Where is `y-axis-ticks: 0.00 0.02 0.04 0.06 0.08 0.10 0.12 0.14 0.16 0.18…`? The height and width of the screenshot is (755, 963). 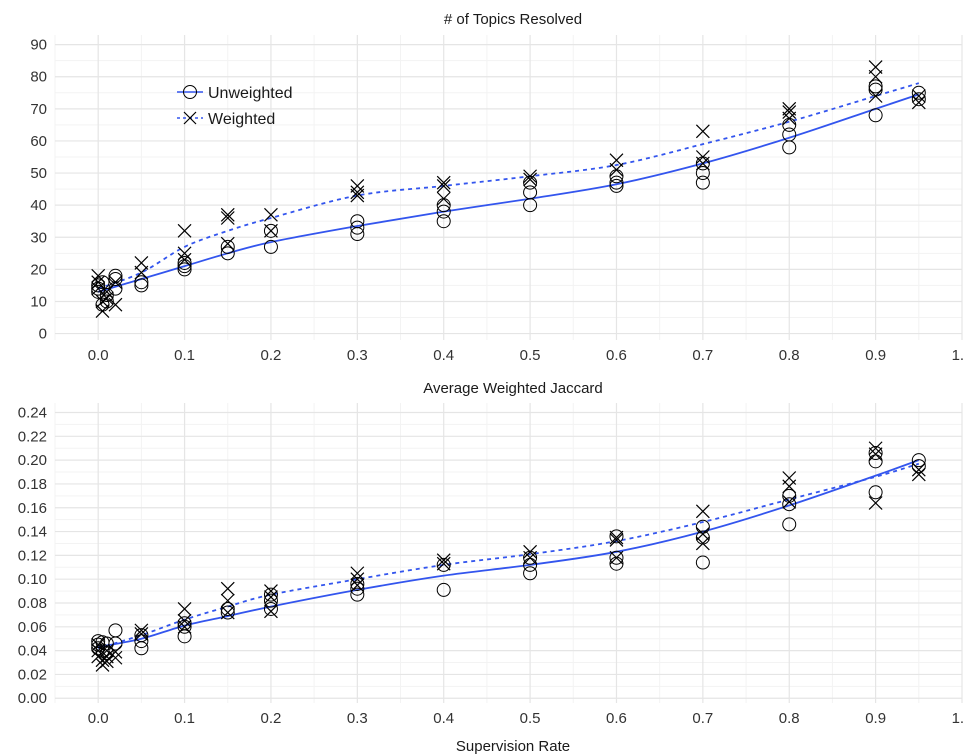 y-axis-ticks: 0.00 0.02 0.04 0.06 0.08 0.10 0.12 0.14 0.16 0.18… is located at coordinates (32, 556).